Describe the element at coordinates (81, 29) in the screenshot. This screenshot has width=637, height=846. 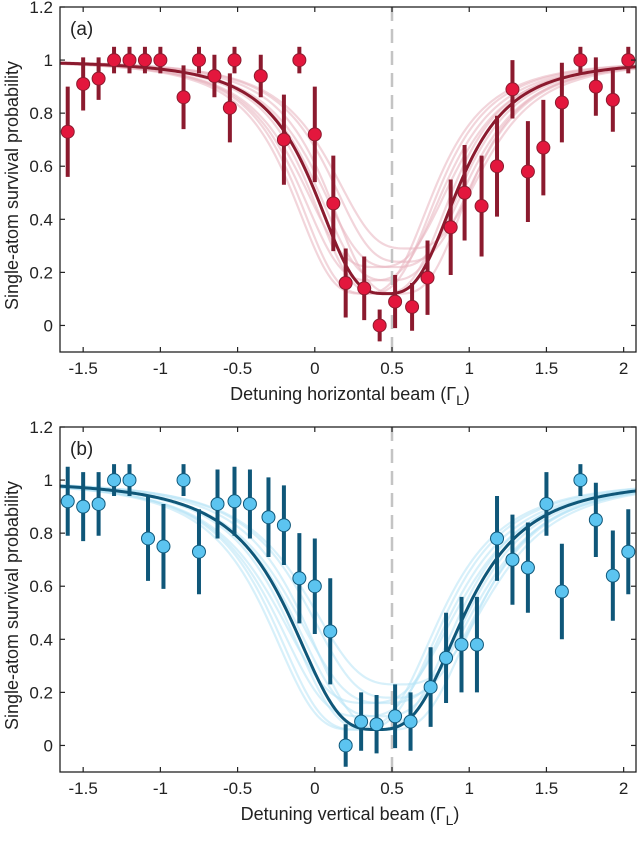
I see `panel-label: (a)` at that location.